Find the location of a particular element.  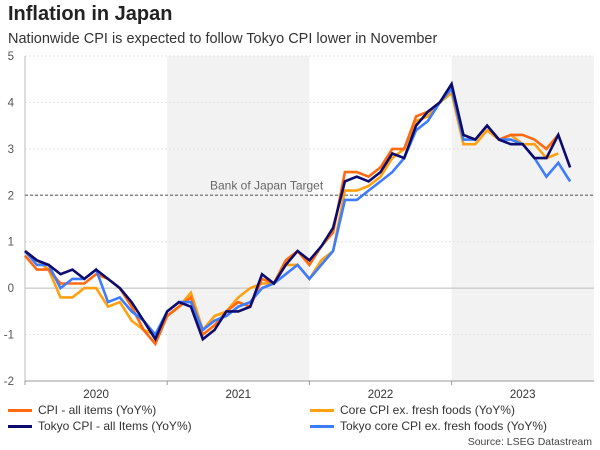

legend-item-cpi: CPI - all items (YoY%) is located at coordinates (82, 410).